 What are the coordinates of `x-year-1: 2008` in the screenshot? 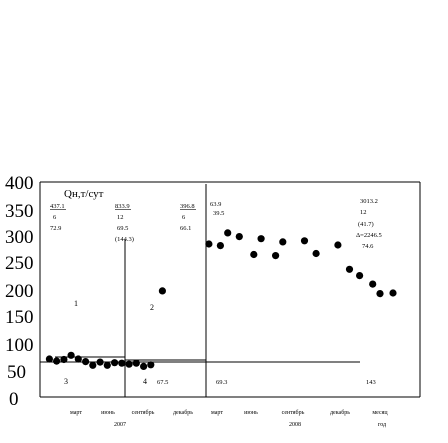 It's located at (295, 425).